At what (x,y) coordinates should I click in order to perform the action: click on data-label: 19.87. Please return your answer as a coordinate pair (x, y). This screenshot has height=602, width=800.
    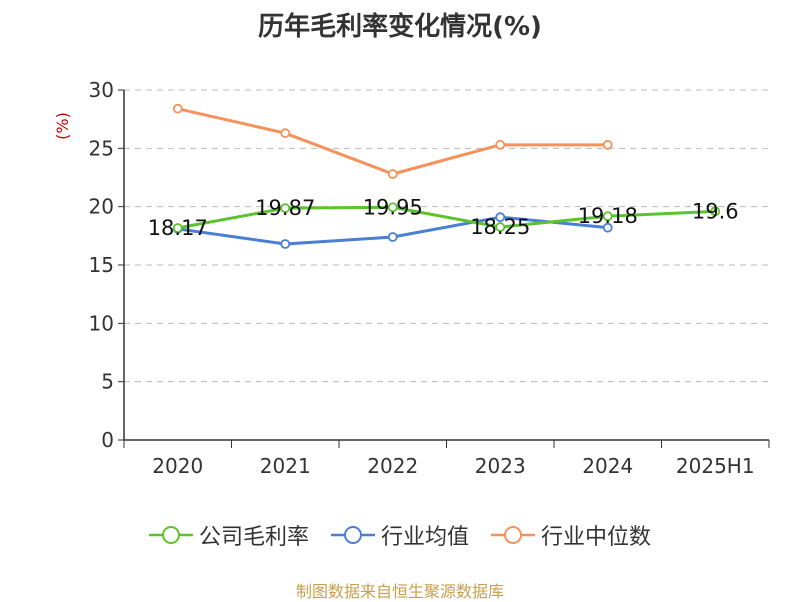
    Looking at the image, I should click on (285, 208).